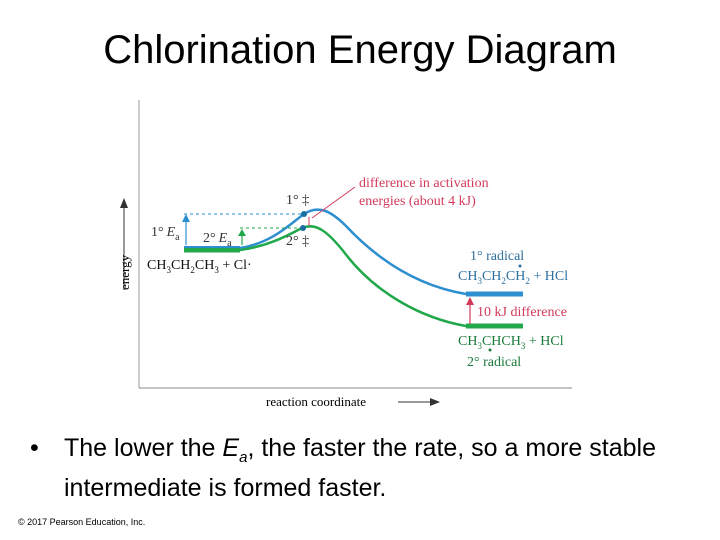 This screenshot has width=720, height=540. Describe the element at coordinates (82, 522) in the screenshot. I see `copyright: © 2017 Pearson Education, Inc.` at that location.